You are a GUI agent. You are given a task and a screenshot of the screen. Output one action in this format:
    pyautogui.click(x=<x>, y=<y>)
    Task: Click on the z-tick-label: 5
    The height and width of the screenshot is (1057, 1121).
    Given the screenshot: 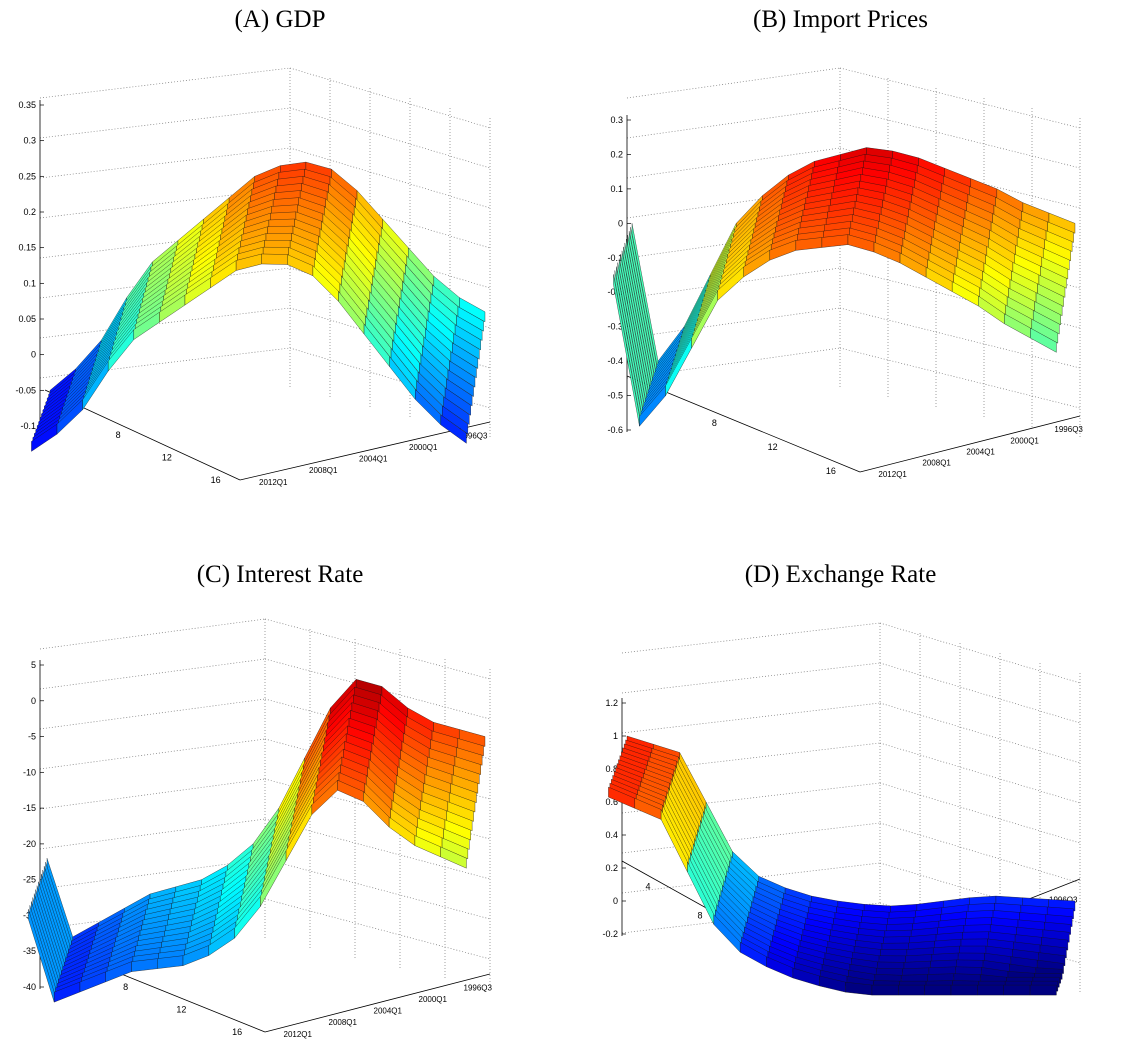 What is the action you would take?
    pyautogui.click(x=33, y=665)
    